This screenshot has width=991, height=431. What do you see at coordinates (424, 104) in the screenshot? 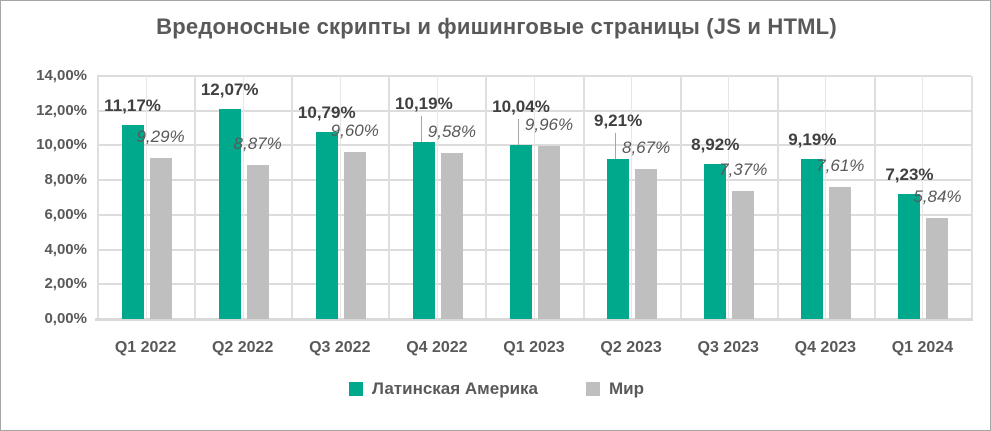
I see `data-label-latin-america: 10,19%` at bounding box center [424, 104].